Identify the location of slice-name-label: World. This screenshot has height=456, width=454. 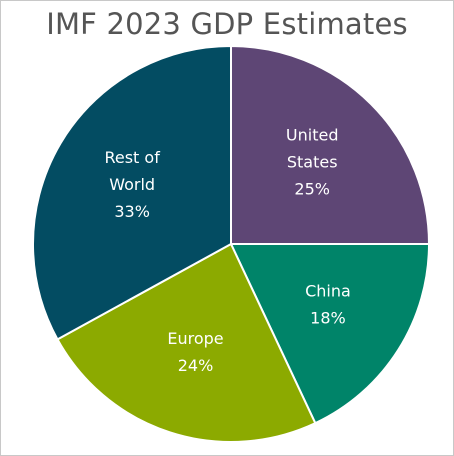
(132, 184).